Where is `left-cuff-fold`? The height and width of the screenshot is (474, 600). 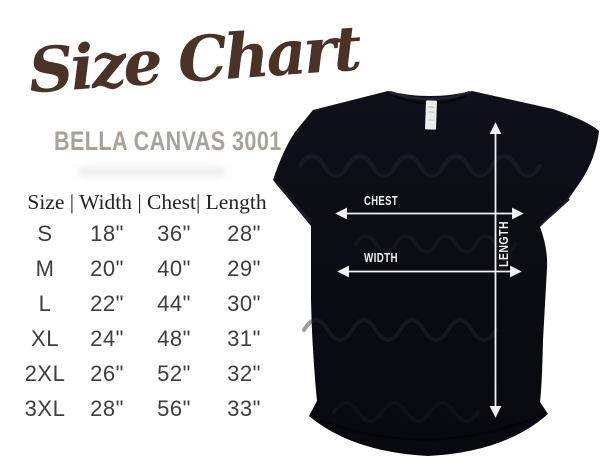 left-cuff-fold is located at coordinates (293, 202).